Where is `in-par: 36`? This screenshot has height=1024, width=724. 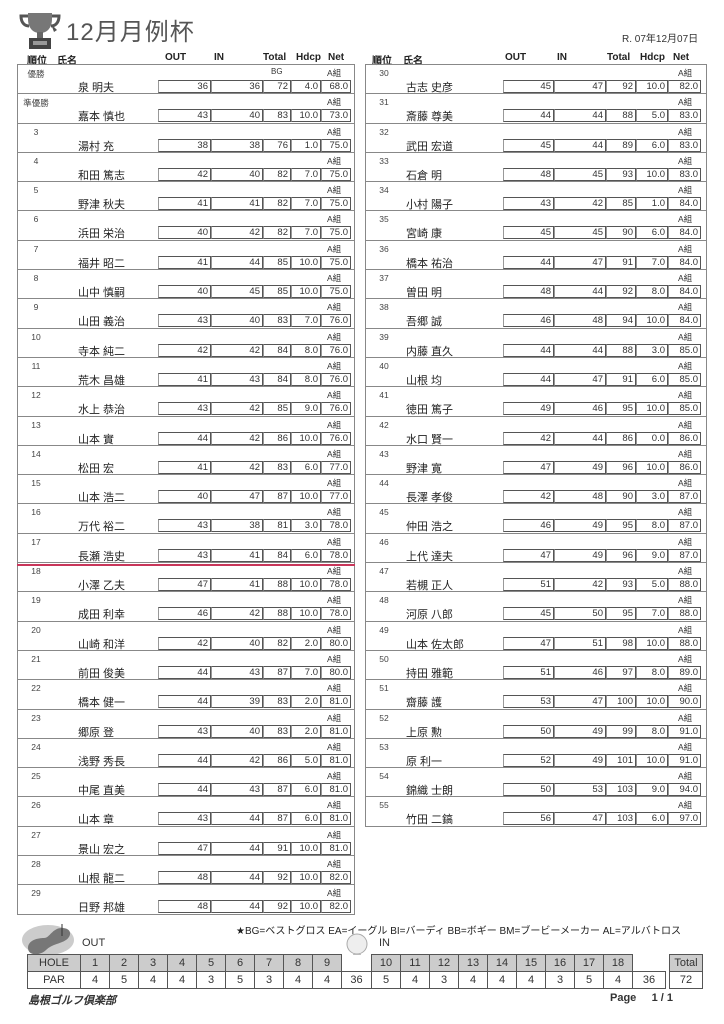
in-par: 36 is located at coordinates (649, 980).